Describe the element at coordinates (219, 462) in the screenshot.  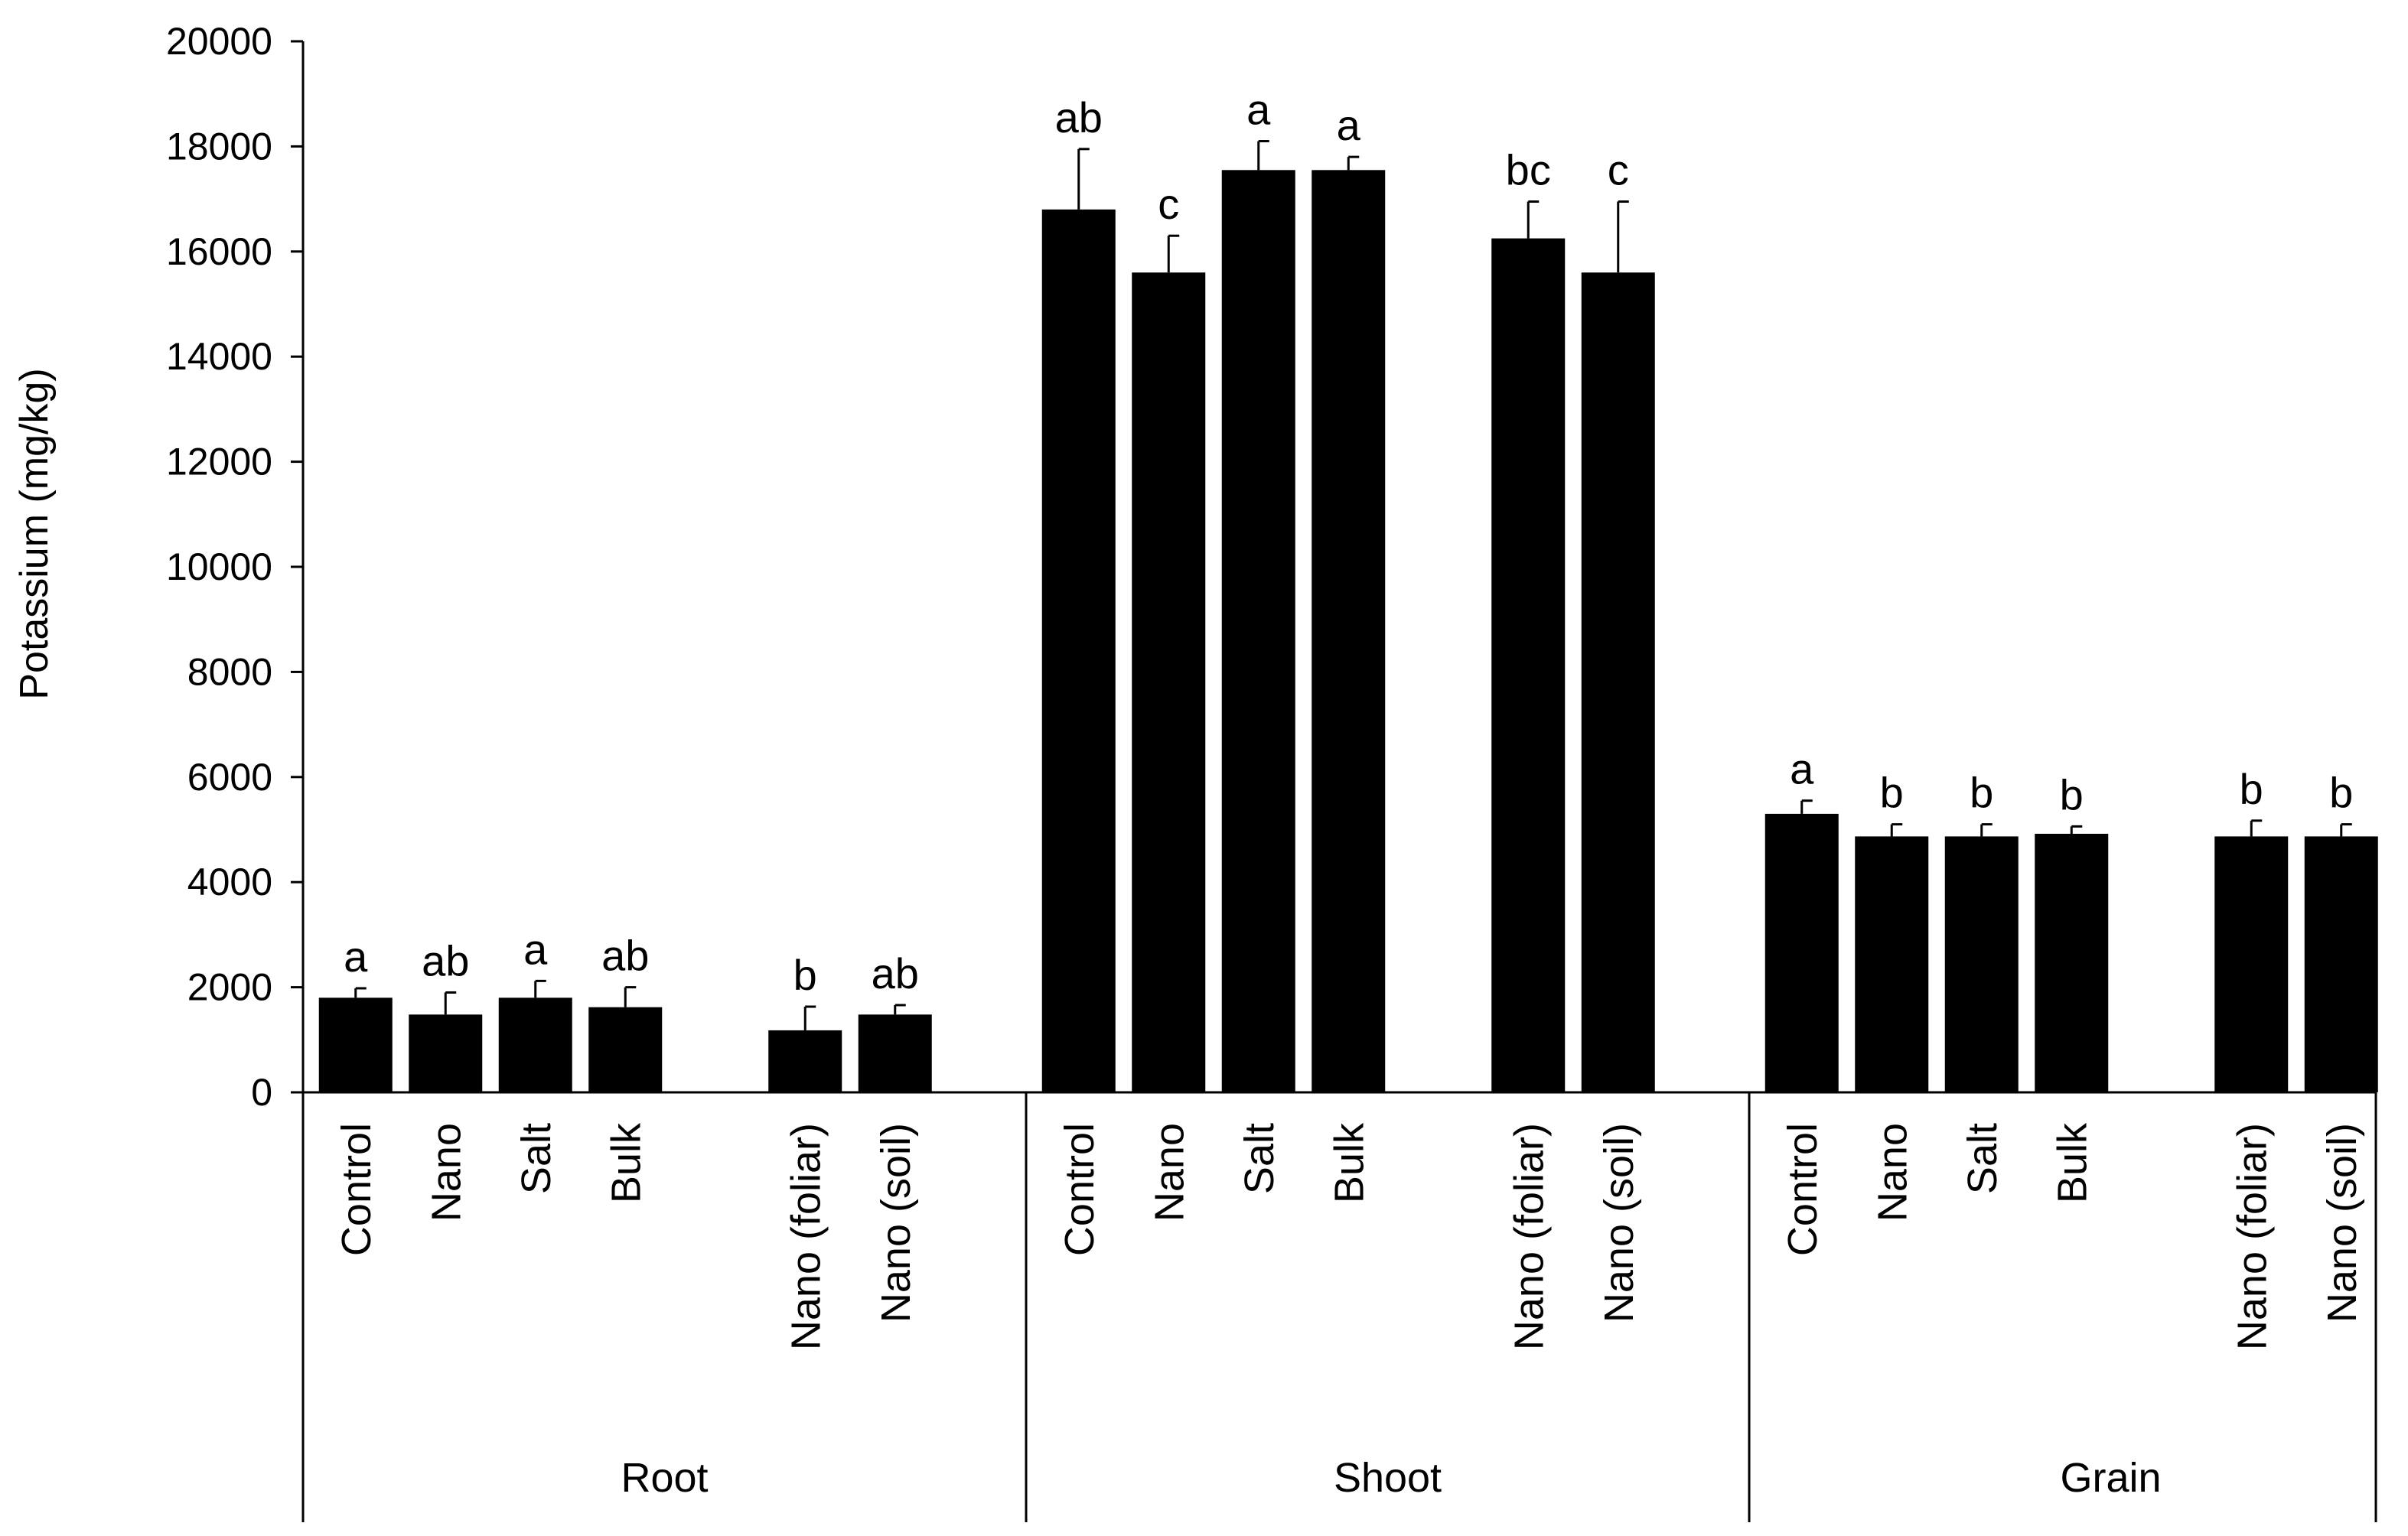
I see `y-tick-label: 12000` at that location.